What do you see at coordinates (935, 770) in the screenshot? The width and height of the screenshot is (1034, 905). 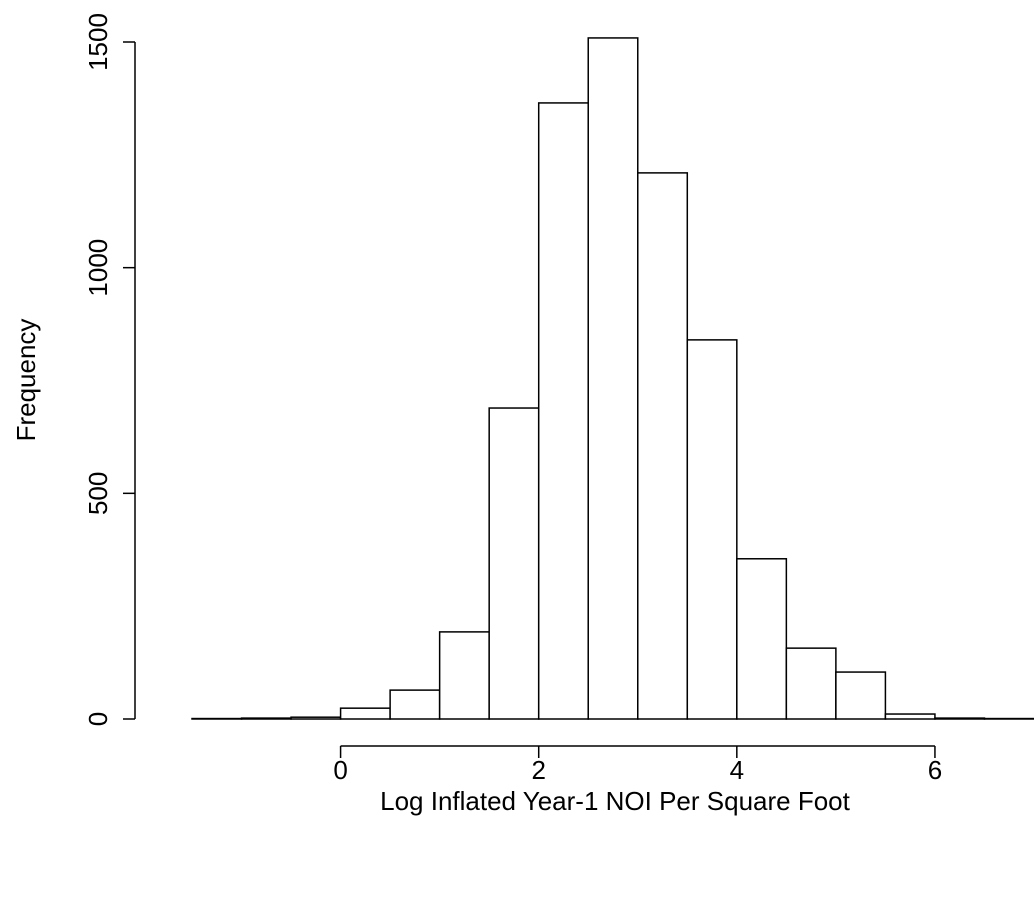 I see `x-tick-label: 6` at bounding box center [935, 770].